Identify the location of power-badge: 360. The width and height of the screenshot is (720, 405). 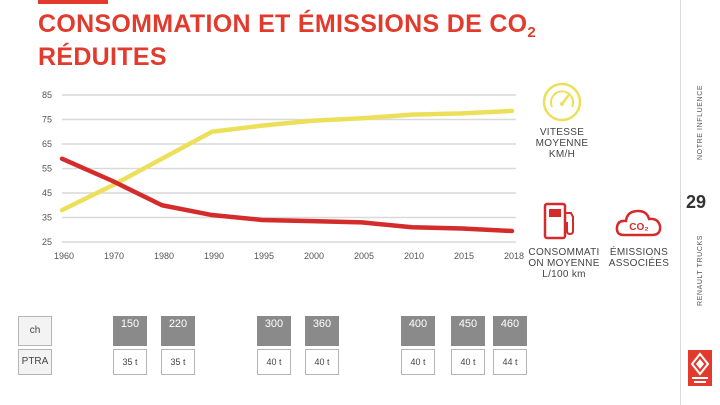
(322, 331).